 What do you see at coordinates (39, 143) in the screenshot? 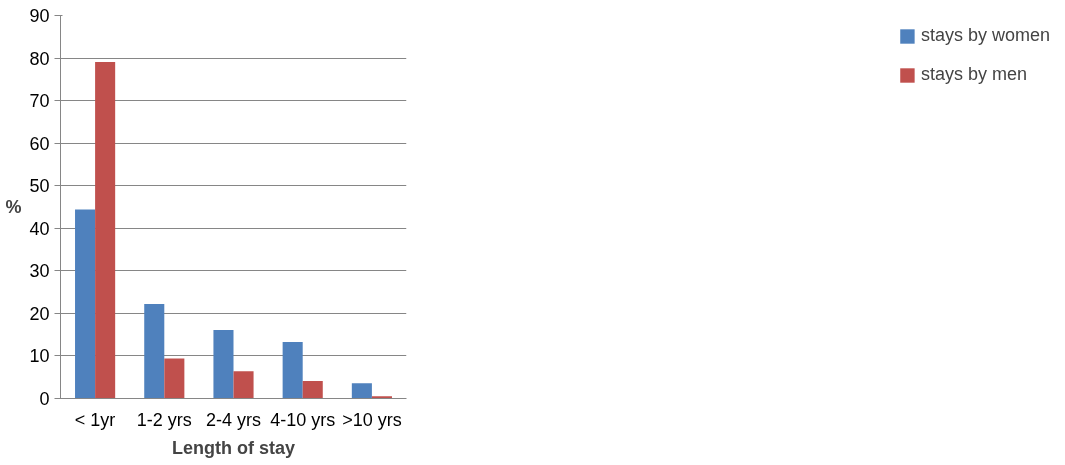
I see `y-tick-label: 60` at bounding box center [39, 143].